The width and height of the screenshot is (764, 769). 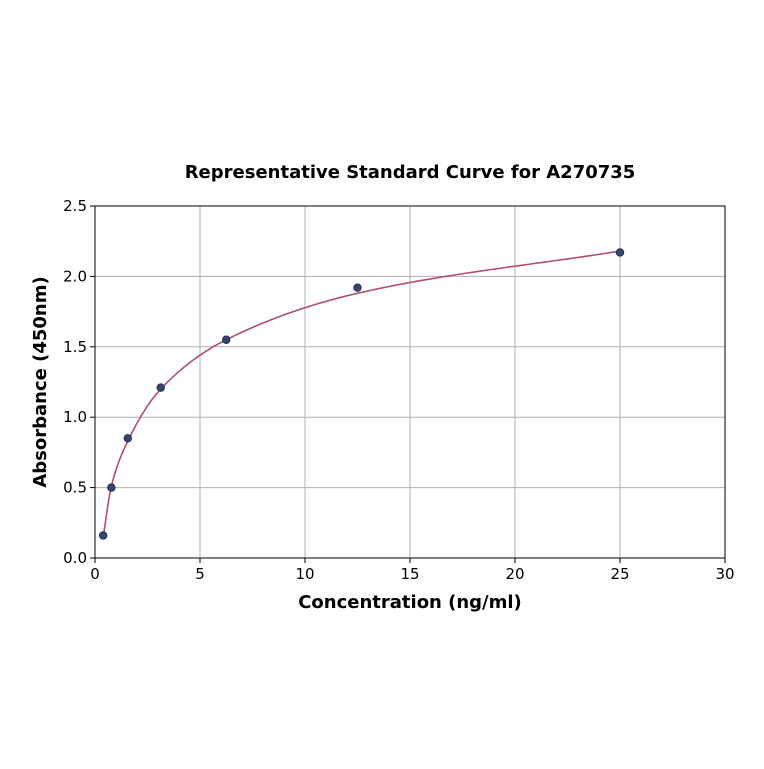 What do you see at coordinates (200, 574) in the screenshot?
I see `x-tick-label: 5` at bounding box center [200, 574].